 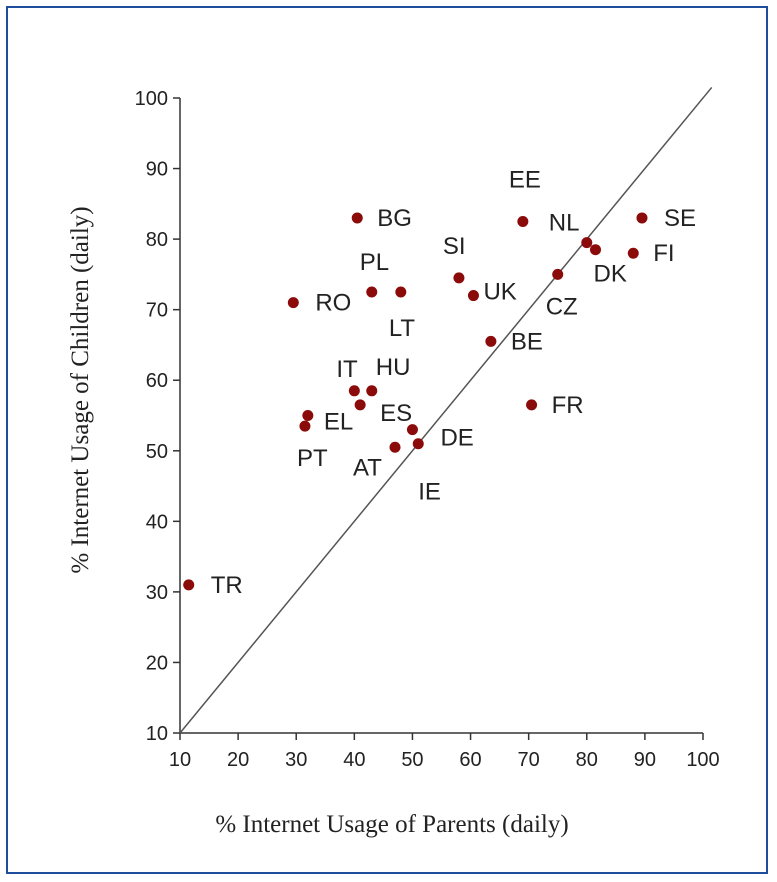 I want to click on y-axis-title: % Internet Usage of Children (daily), so click(x=80, y=389).